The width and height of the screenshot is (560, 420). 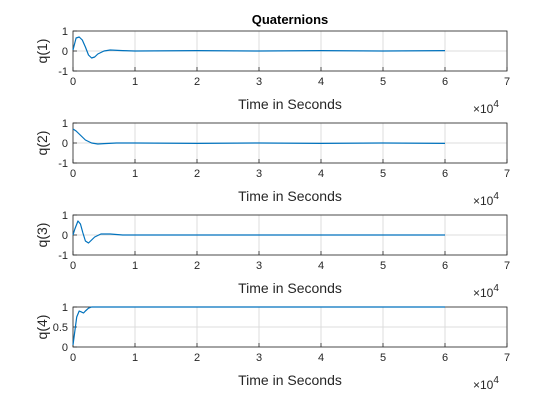 I want to click on y-axis-label: q(1), so click(x=42, y=51).